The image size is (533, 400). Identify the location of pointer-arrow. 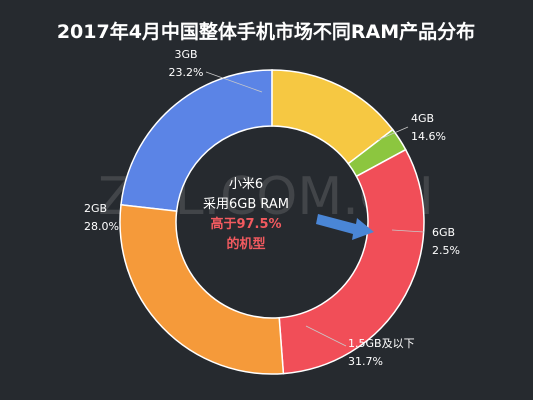
(345, 227).